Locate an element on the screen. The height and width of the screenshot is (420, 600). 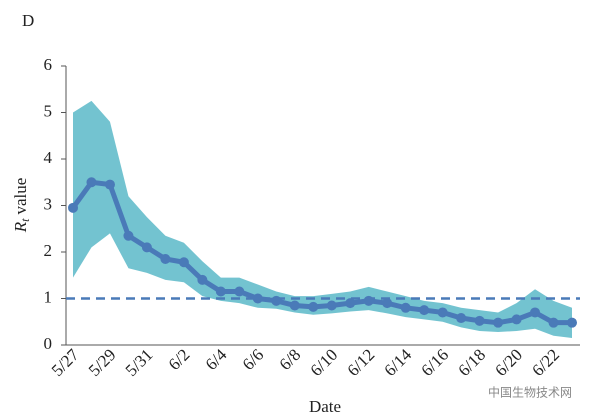
y-tick-label: 6 is located at coordinates (48, 64).